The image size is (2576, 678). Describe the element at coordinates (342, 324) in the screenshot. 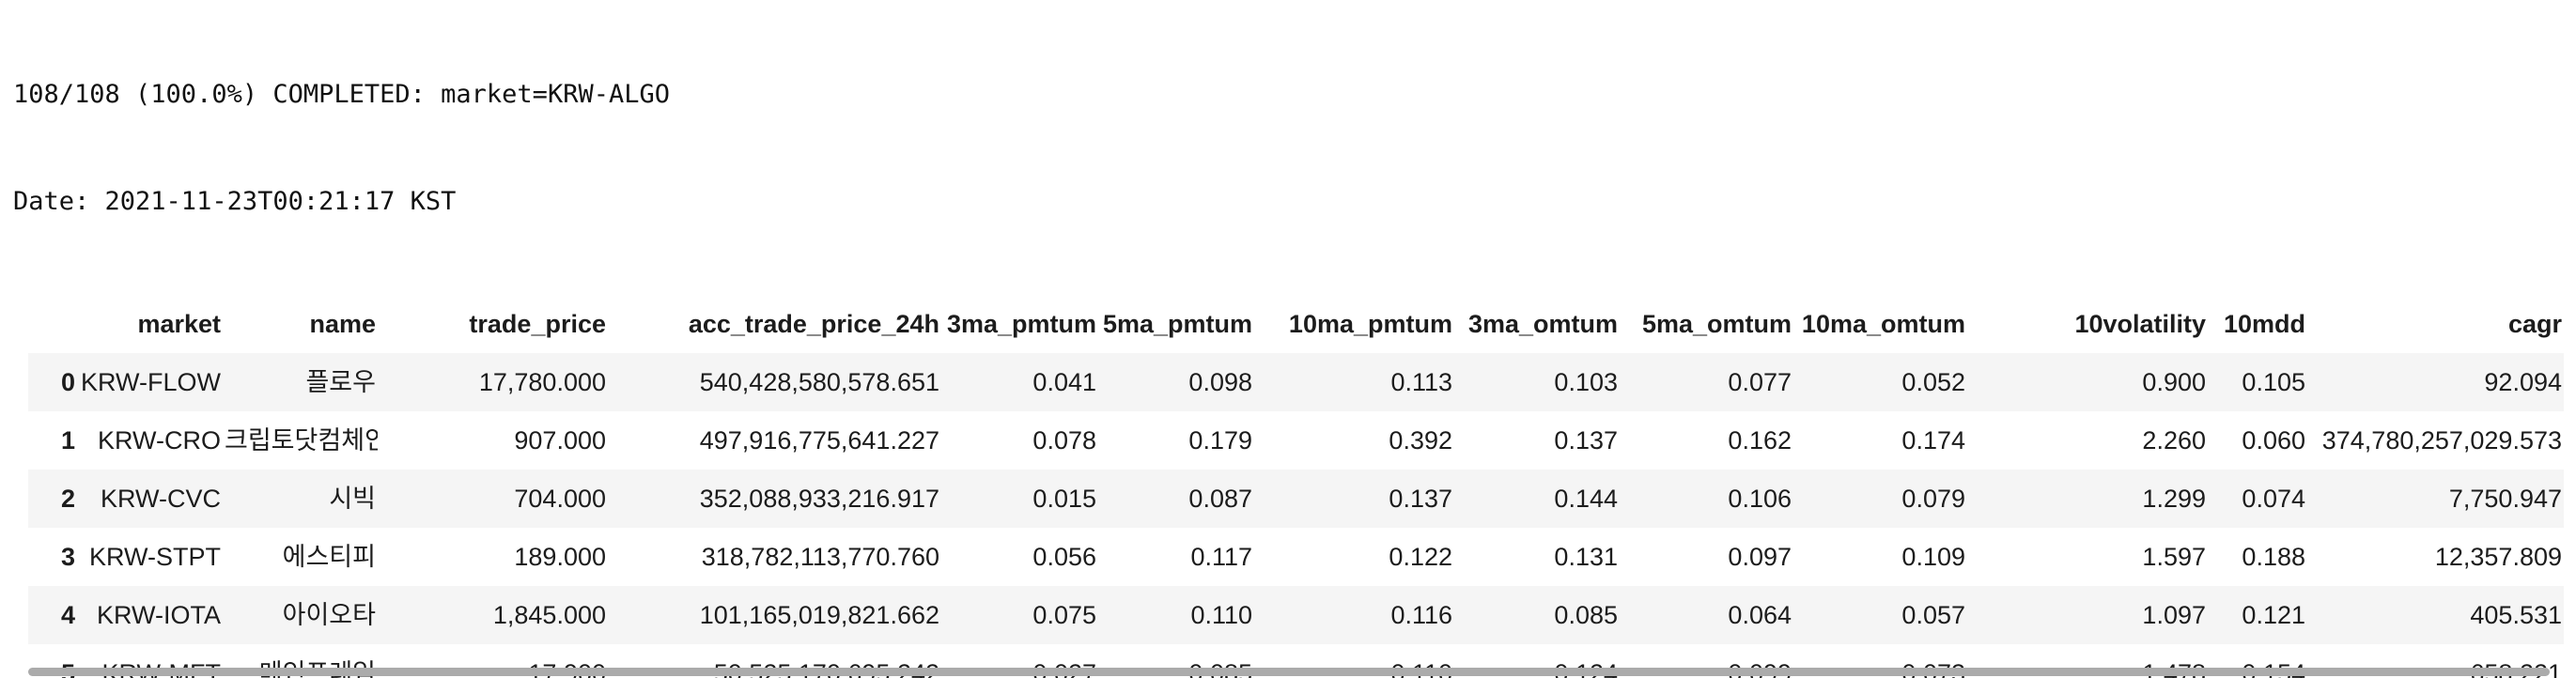

I see `column-header-name: name` at that location.